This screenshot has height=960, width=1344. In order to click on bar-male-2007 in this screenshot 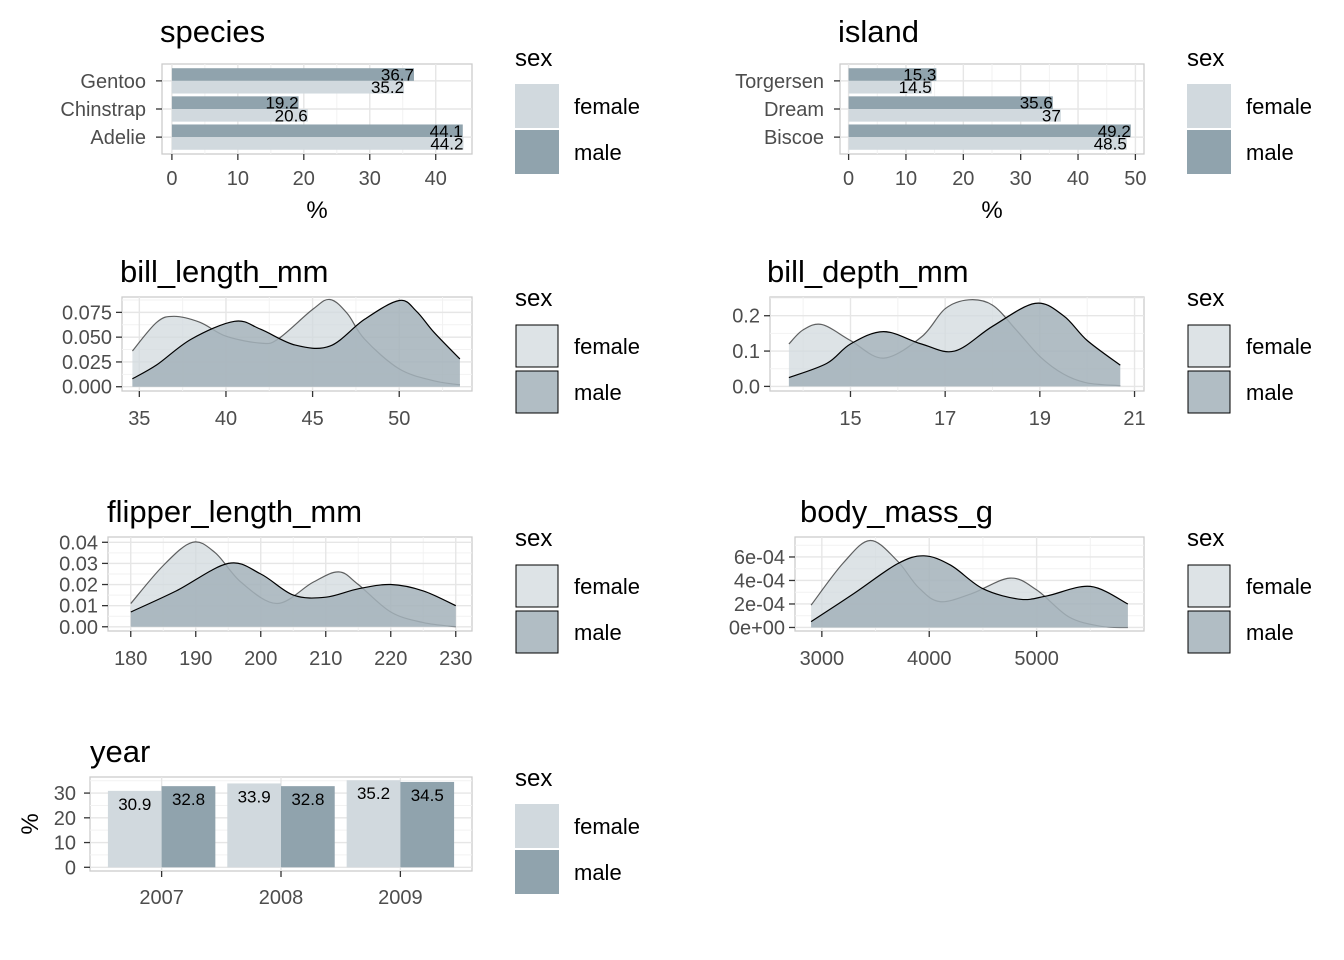, I will do `click(188, 827)`.